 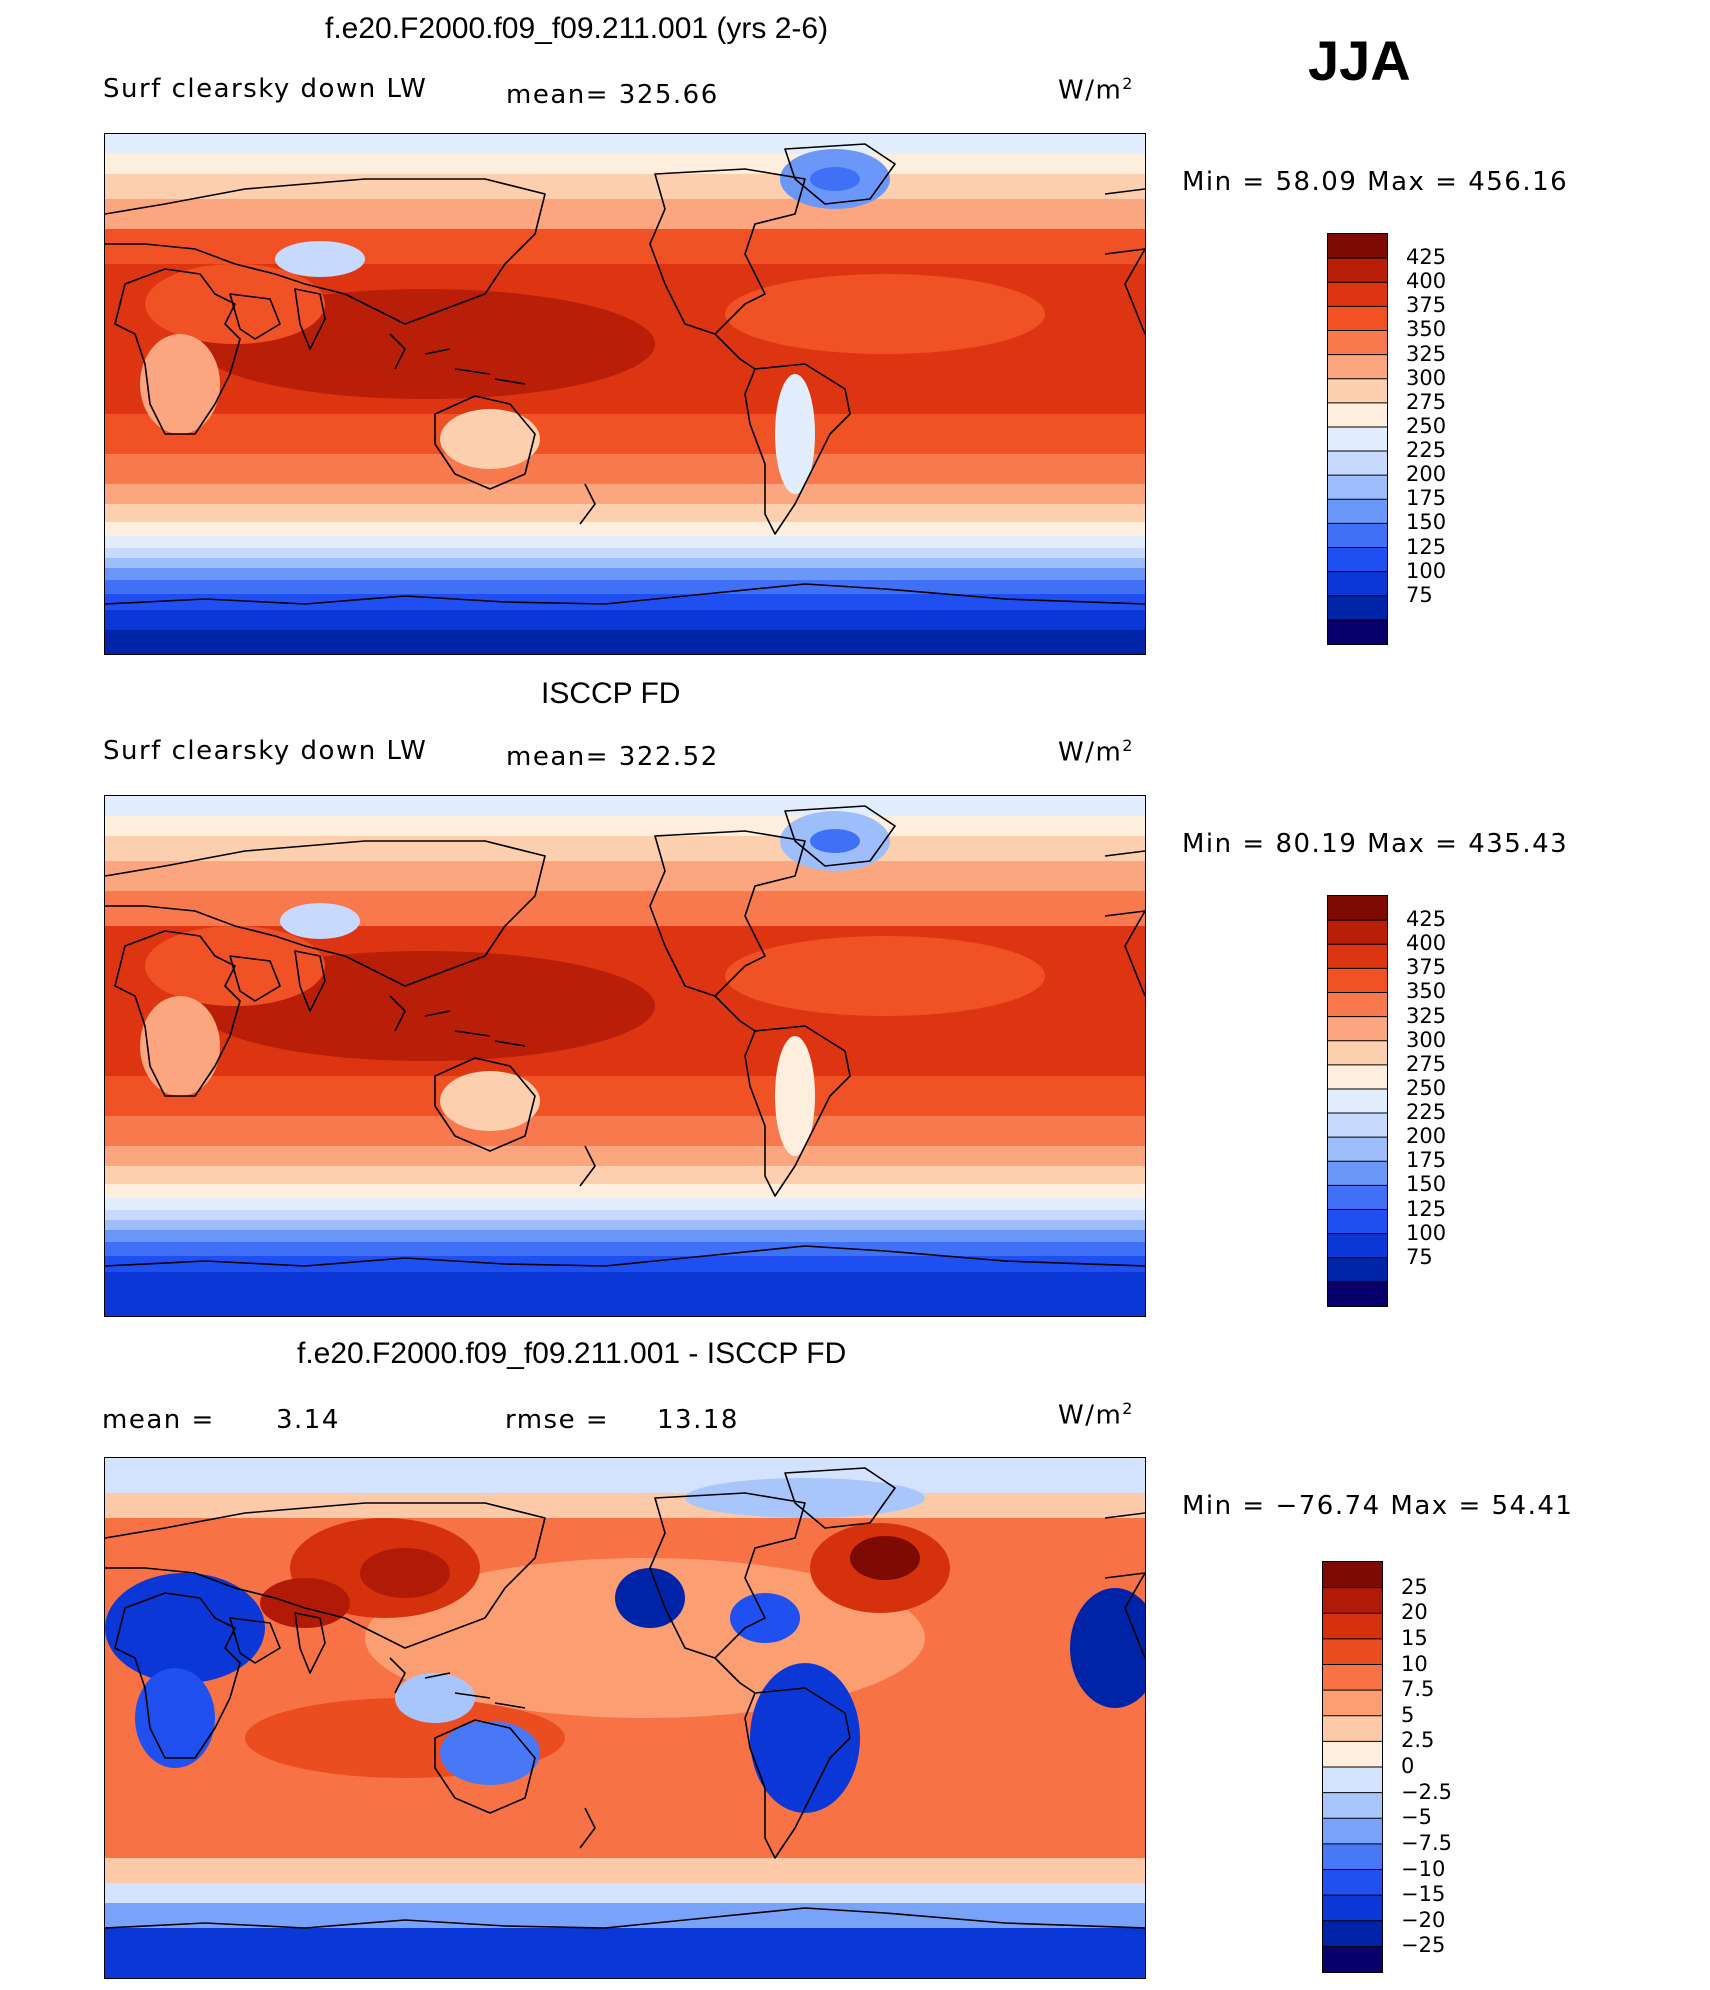 What do you see at coordinates (1096, 90) in the screenshot?
I see `panel-1-units: W/m2` at bounding box center [1096, 90].